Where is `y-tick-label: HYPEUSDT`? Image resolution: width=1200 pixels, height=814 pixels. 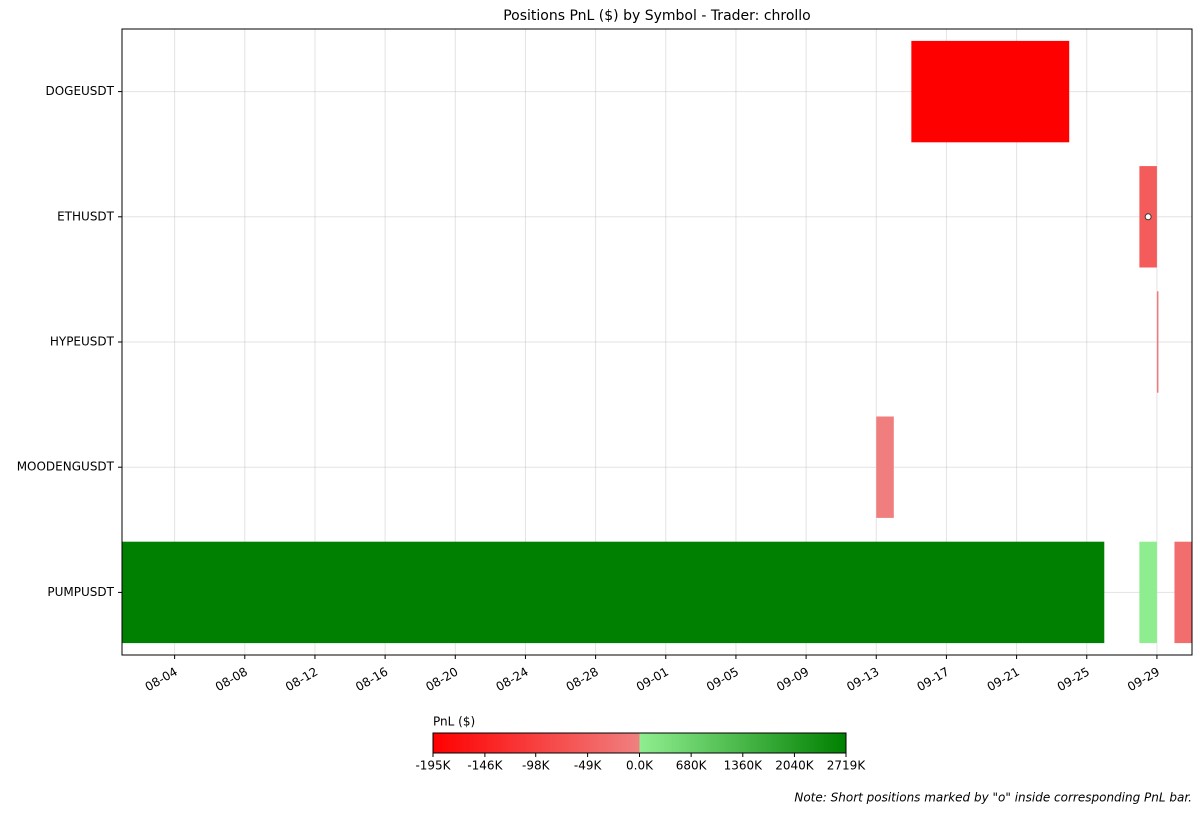 y-tick-label: HYPEUSDT is located at coordinates (82, 342).